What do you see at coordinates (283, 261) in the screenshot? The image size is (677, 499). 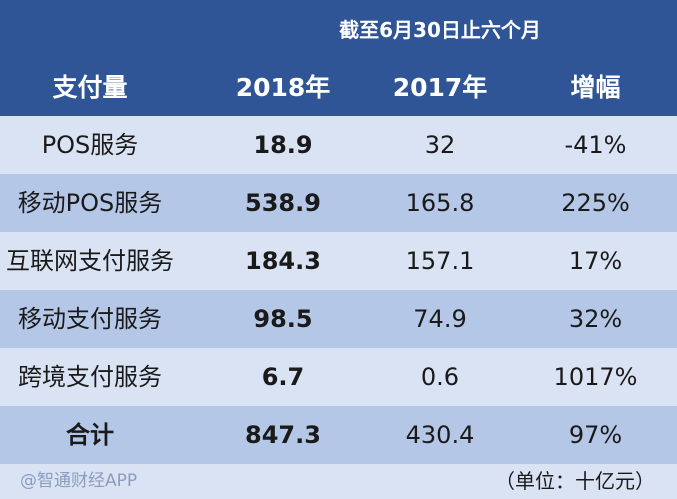 I see `value-2018: 184.3` at bounding box center [283, 261].